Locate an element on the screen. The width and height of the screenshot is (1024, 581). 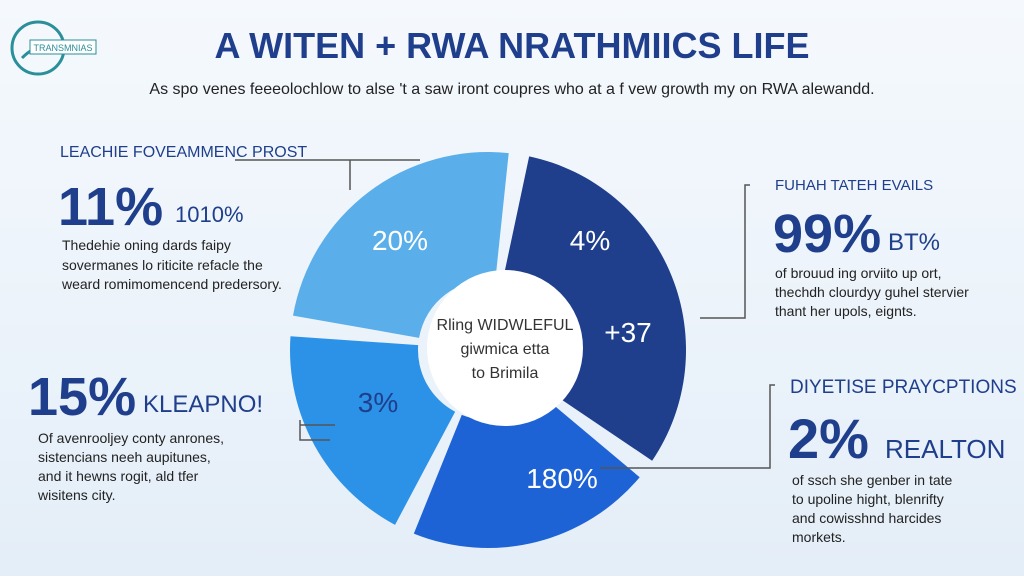
callout-body: Of avenrooljey conty anrones, is located at coordinates (131, 438).